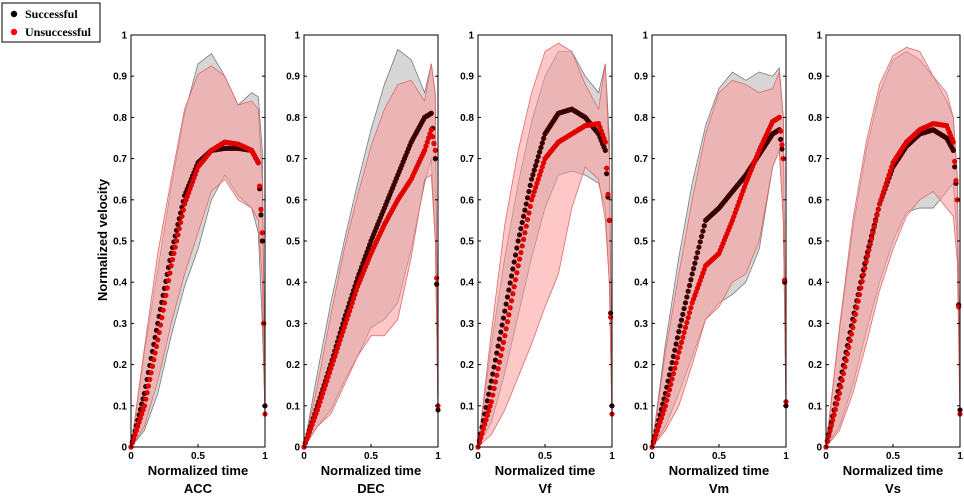 This screenshot has width=964, height=499. What do you see at coordinates (545, 470) in the screenshot?
I see `x-axis-label: Normalized time` at bounding box center [545, 470].